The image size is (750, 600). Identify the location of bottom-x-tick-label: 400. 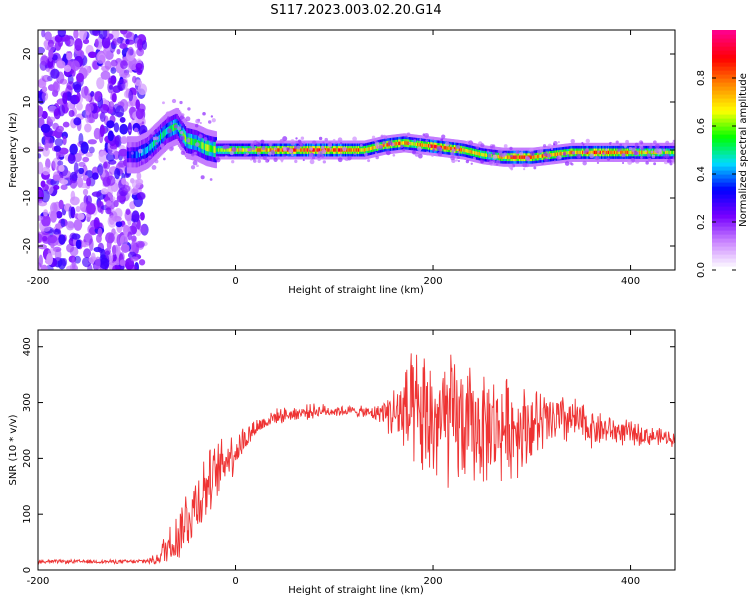
(630, 581).